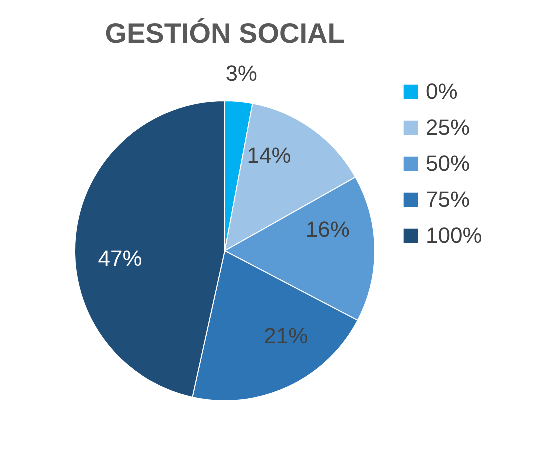 The height and width of the screenshot is (454, 555). Describe the element at coordinates (448, 127) in the screenshot. I see `legend-label: 25%` at that location.